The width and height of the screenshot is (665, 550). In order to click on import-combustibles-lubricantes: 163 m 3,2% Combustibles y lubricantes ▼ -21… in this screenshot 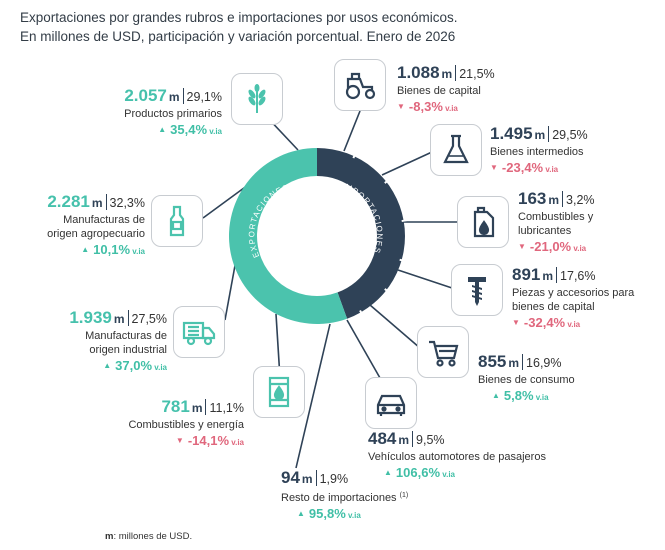, I will do `click(556, 223)`.